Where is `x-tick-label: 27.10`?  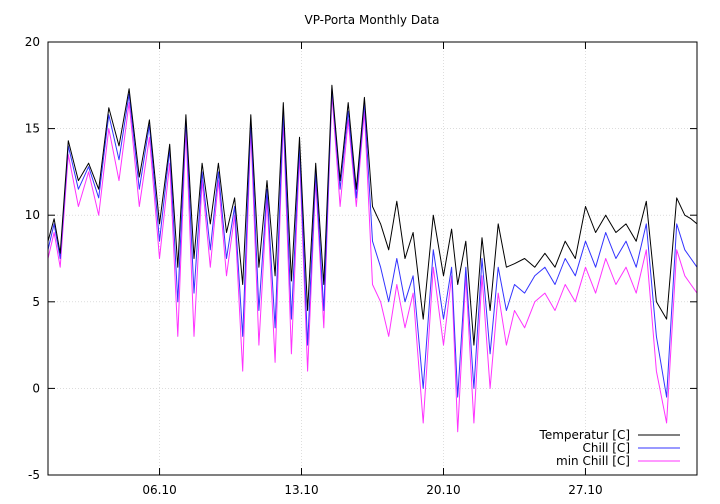 x-tick-label: 27.10 is located at coordinates (585, 490).